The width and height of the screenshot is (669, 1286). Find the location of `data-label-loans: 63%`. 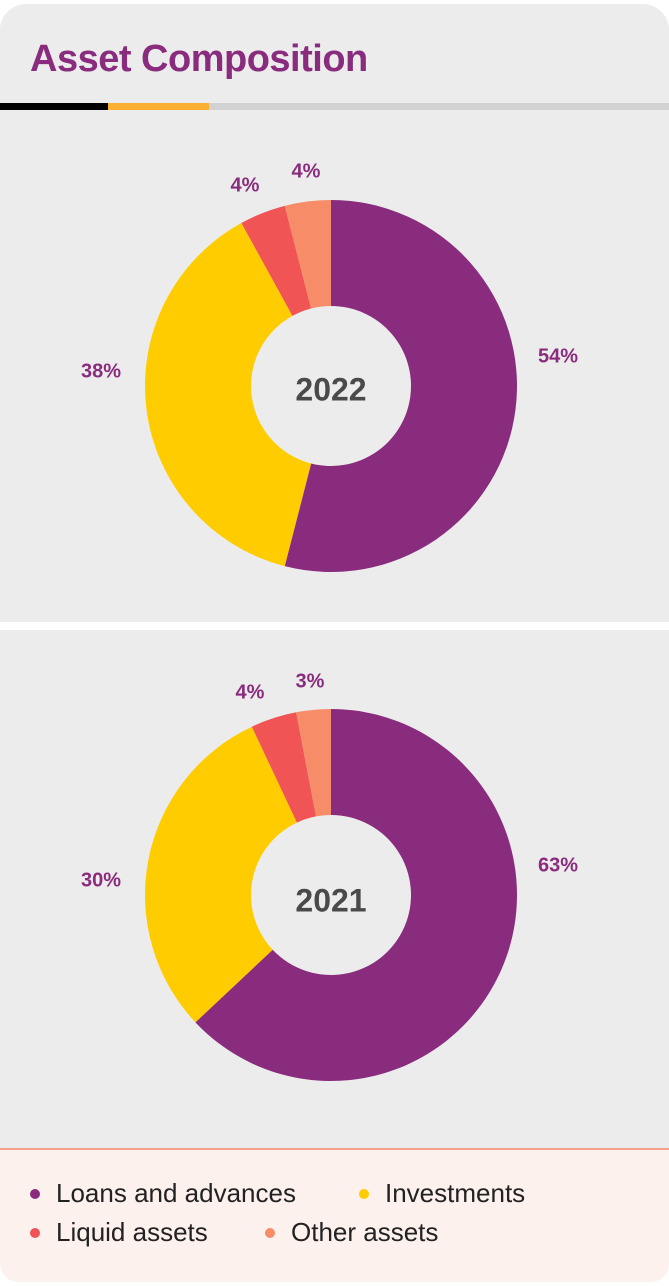

data-label-loans: 63% is located at coordinates (558, 865).